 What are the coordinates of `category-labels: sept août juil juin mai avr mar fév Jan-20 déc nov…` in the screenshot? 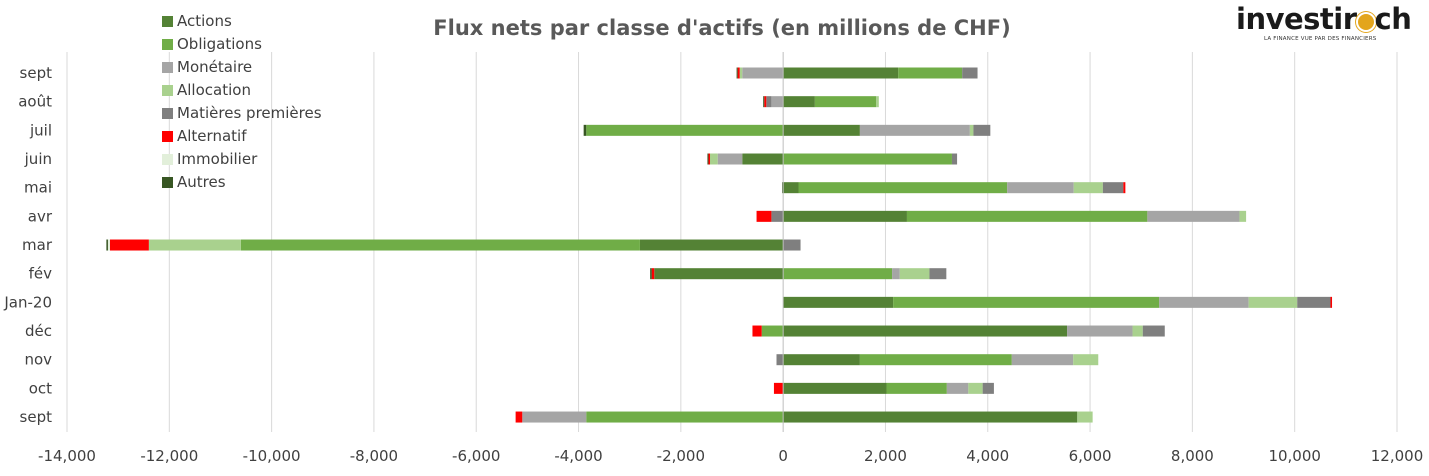 It's located at (27, 245).